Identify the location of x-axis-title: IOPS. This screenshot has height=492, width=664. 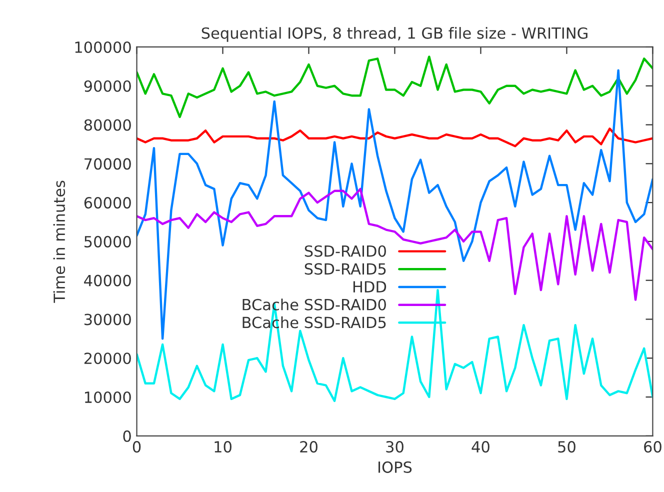
(395, 467).